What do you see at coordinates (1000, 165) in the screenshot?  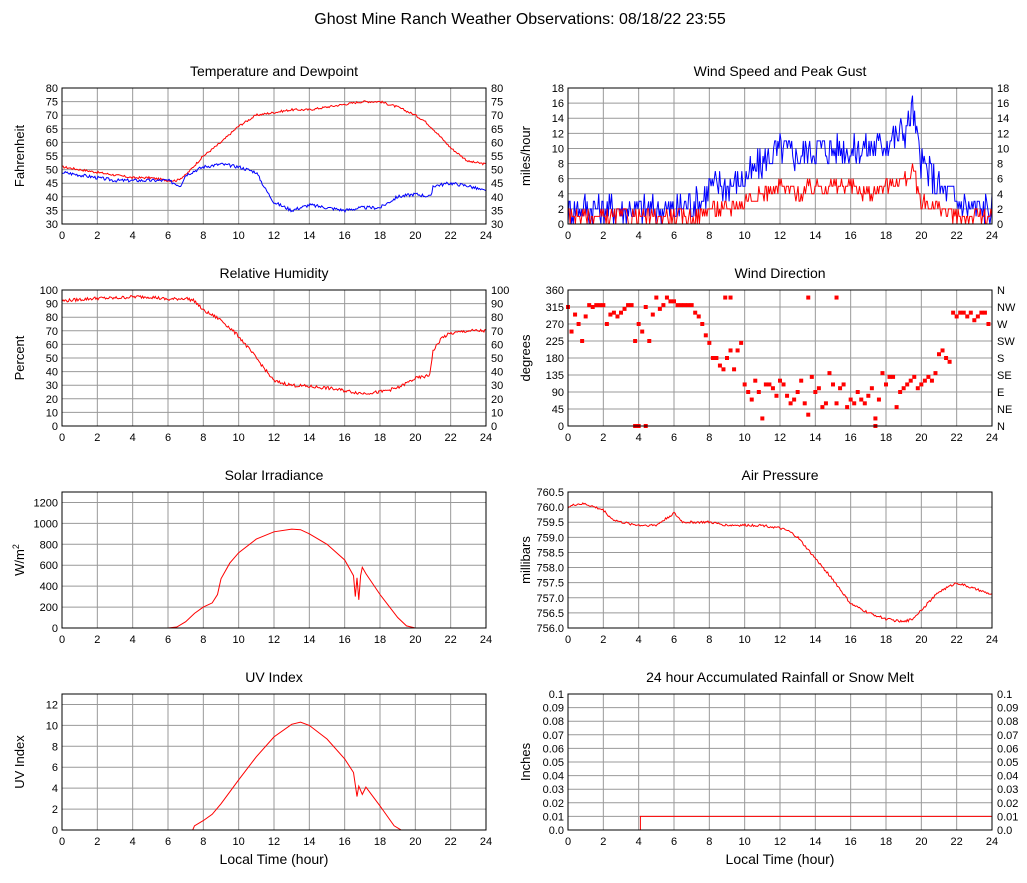 I see `right-tick-label: 8` at bounding box center [1000, 165].